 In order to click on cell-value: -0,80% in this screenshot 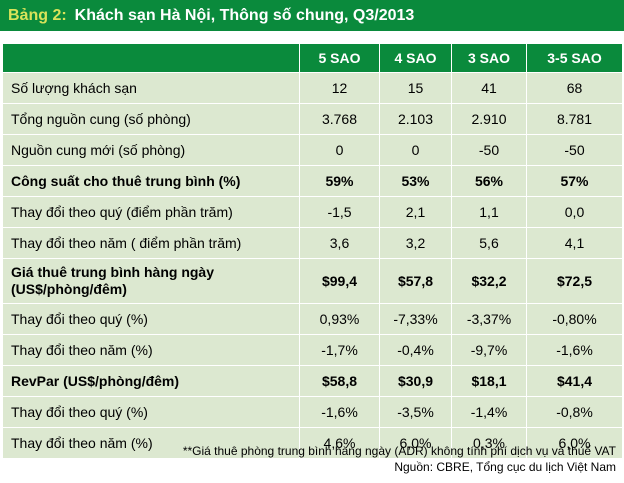, I will do `click(574, 319)`.